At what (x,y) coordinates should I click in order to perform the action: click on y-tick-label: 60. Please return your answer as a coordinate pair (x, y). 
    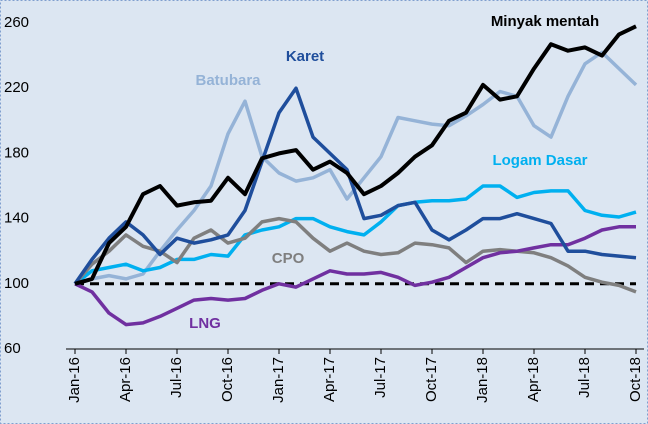
    Looking at the image, I should click on (12, 348).